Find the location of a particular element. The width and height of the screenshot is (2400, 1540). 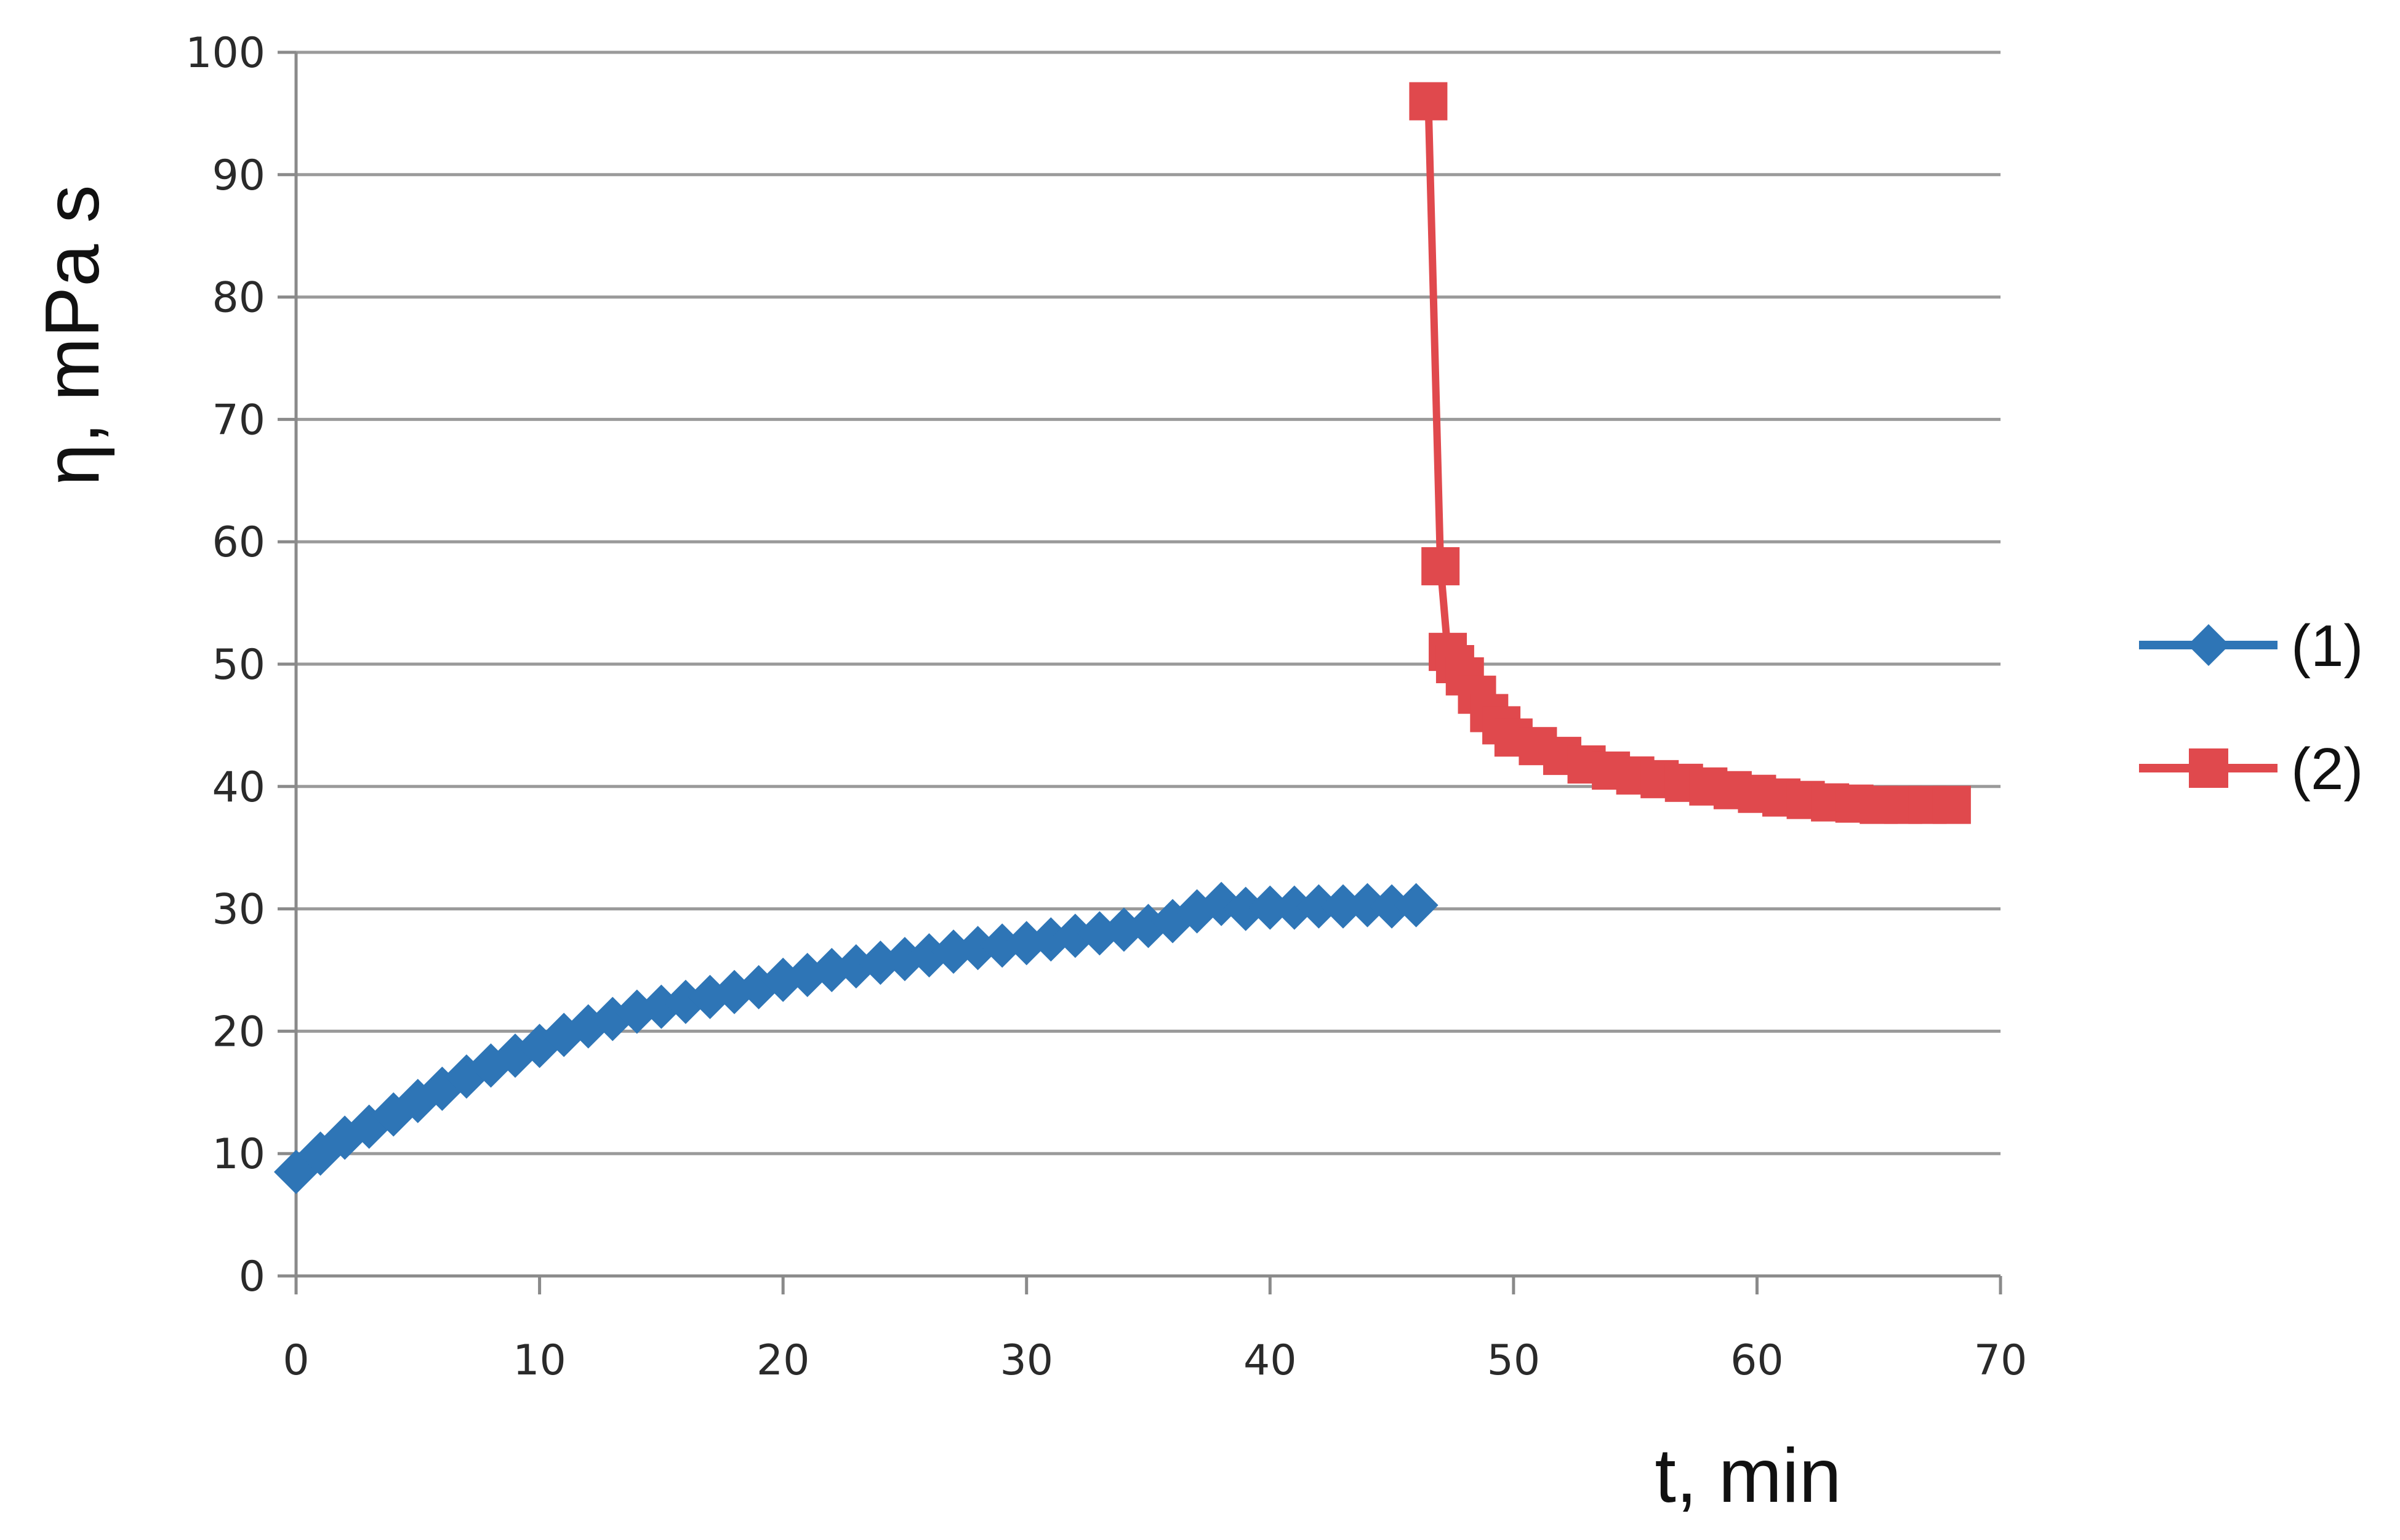

x-tick-label: 0 is located at coordinates (296, 1360).